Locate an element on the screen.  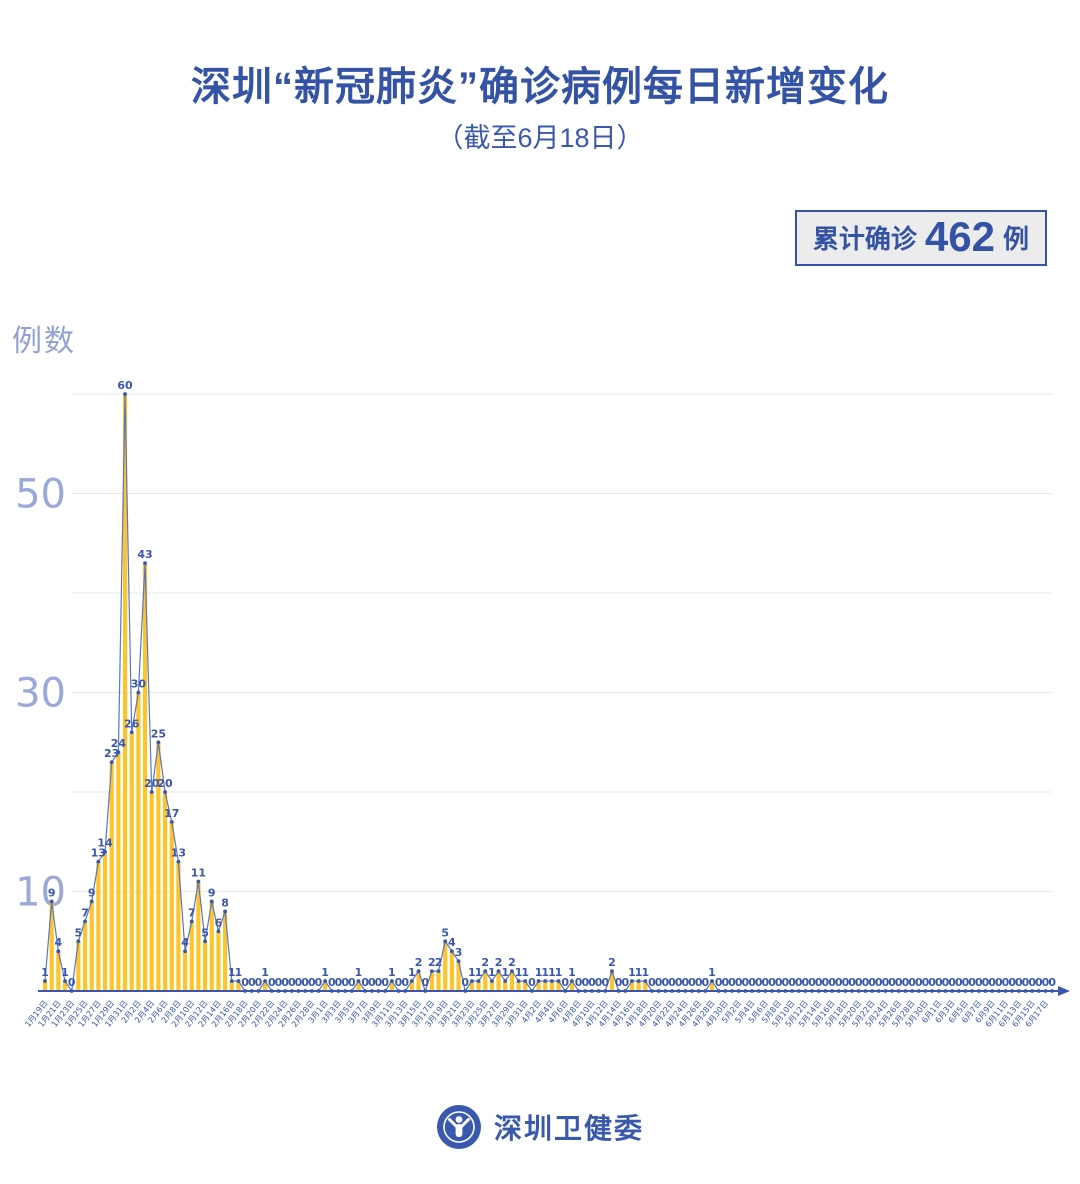
data-point-label: 17 is located at coordinates (171, 813).